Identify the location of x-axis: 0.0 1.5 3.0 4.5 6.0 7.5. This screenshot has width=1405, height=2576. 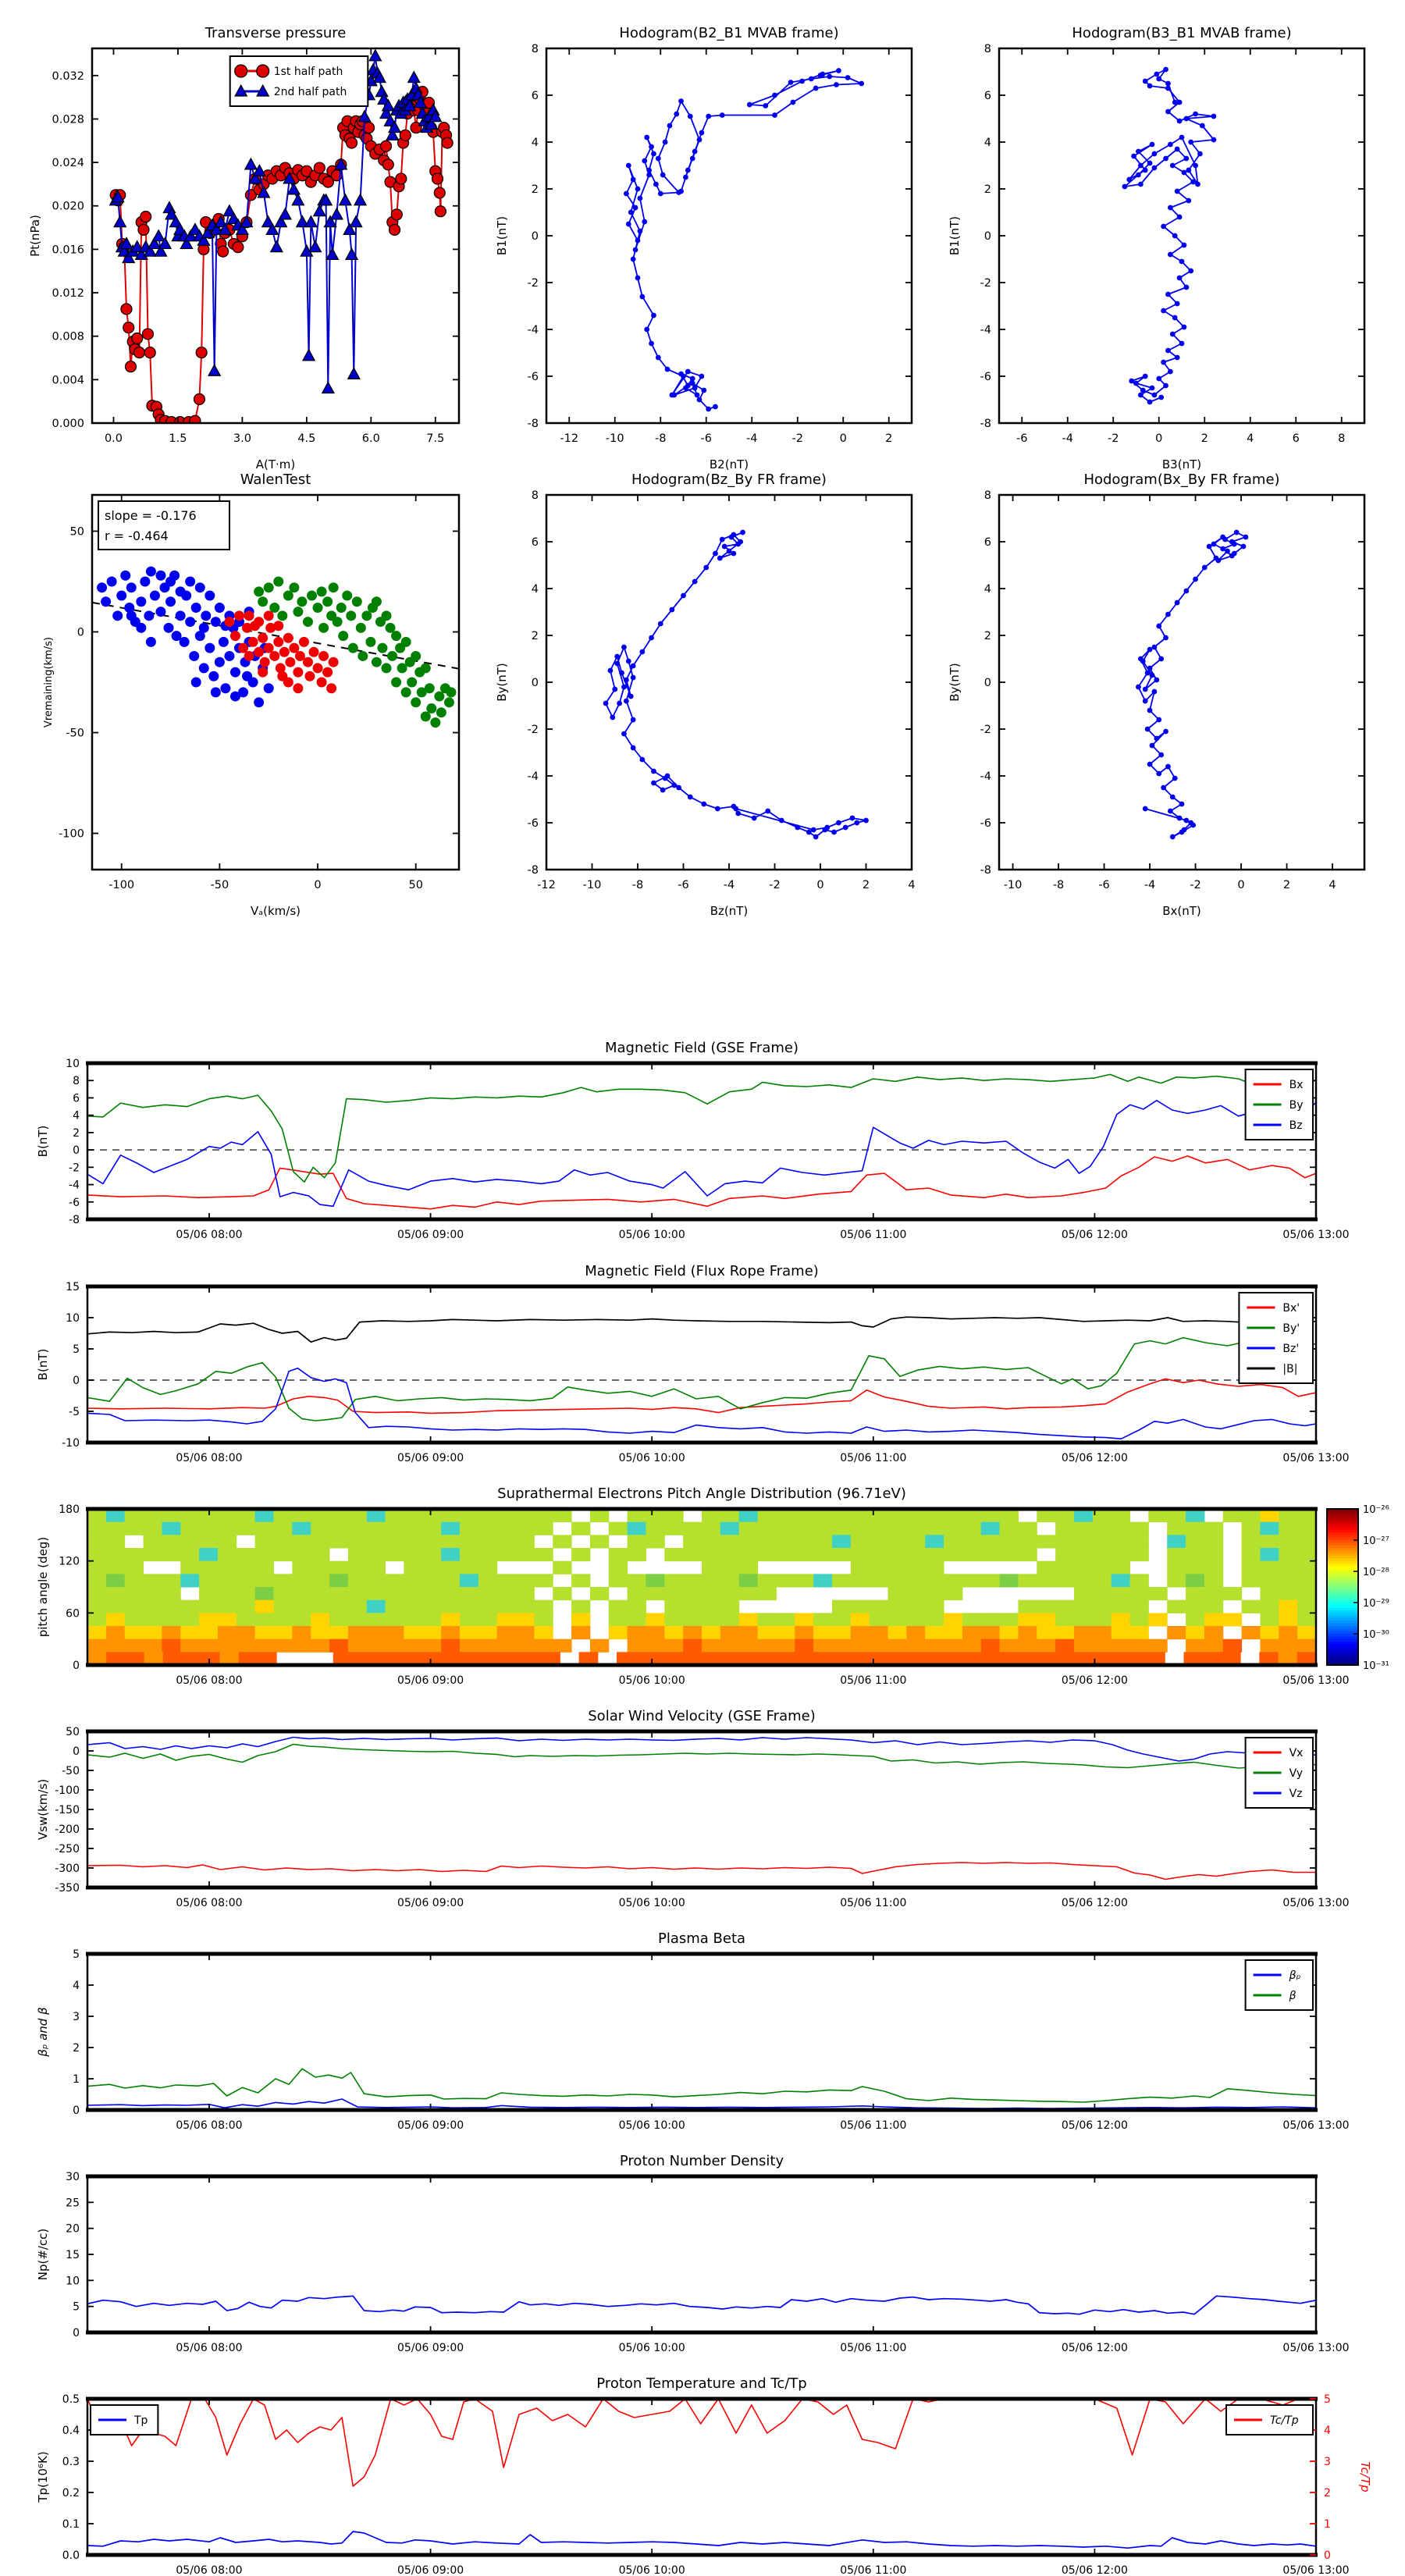
(274, 246).